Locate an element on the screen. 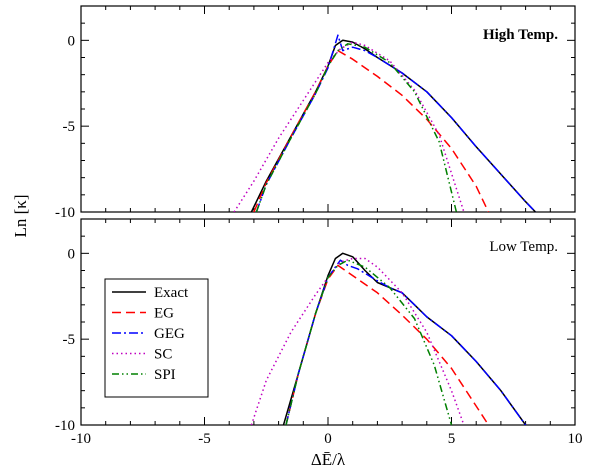 This screenshot has width=598, height=471. x-tick-label: 0 is located at coordinates (328, 439).